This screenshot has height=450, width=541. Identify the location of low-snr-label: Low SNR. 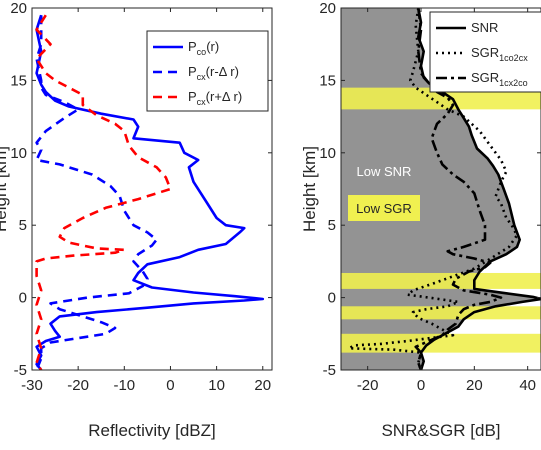
(384, 171).